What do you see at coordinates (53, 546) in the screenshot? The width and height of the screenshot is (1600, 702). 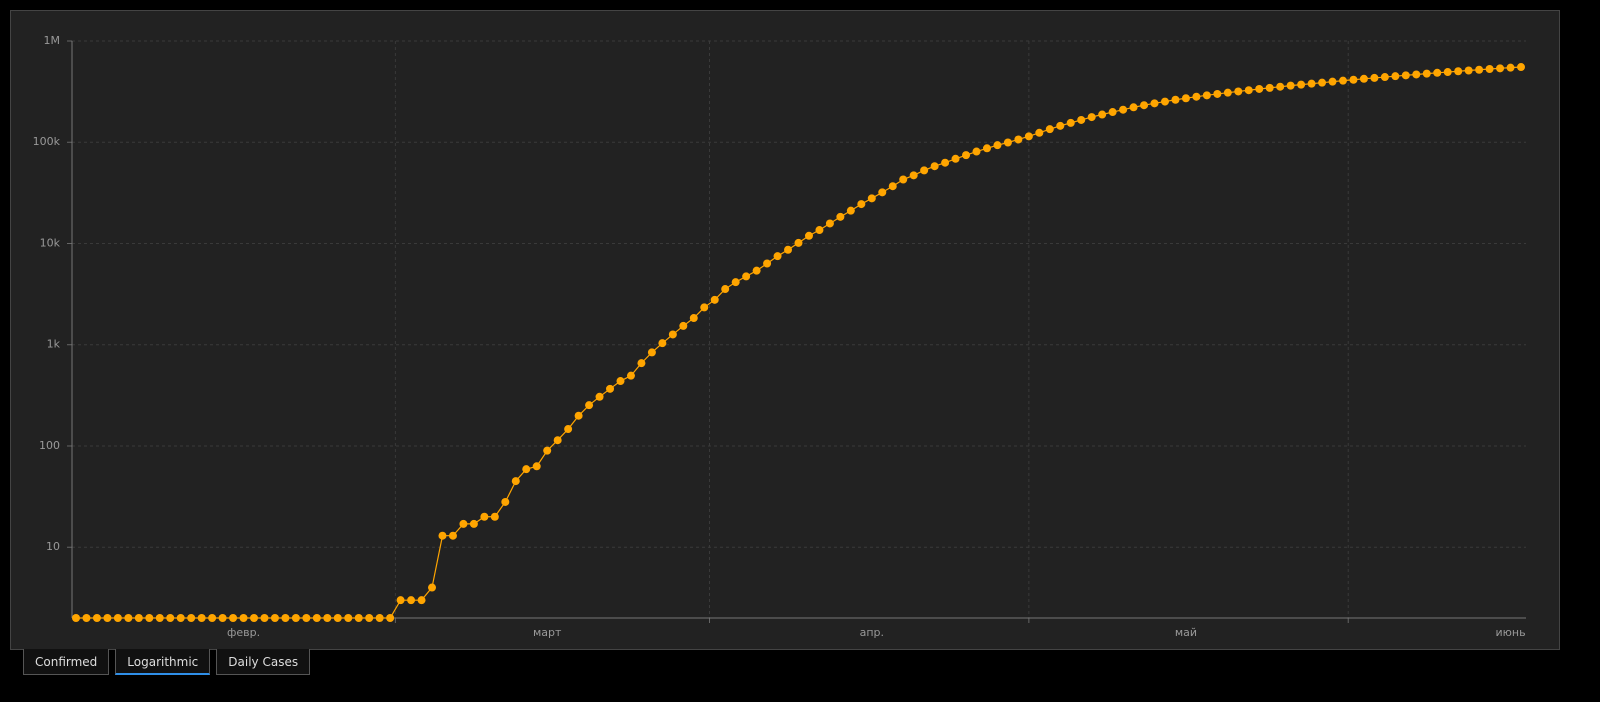 I see `y-tick-label: 10` at bounding box center [53, 546].